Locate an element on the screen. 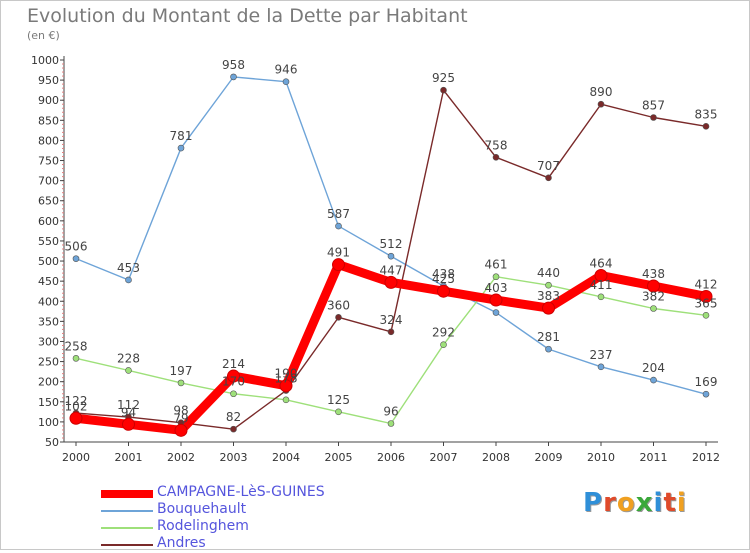 This screenshot has width=750, height=553. data-label-2-10: 411 is located at coordinates (601, 285).